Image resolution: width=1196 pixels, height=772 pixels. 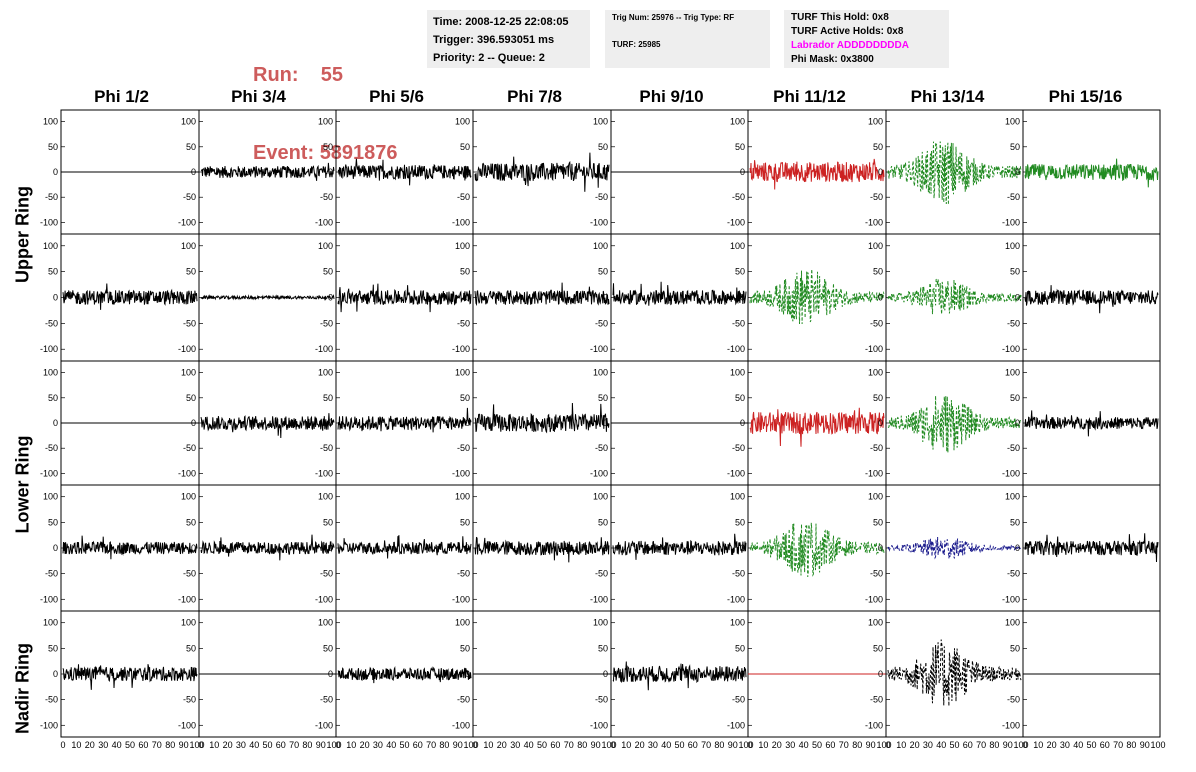 I want to click on turf-text: TURF: 25985, so click(x=636, y=44).